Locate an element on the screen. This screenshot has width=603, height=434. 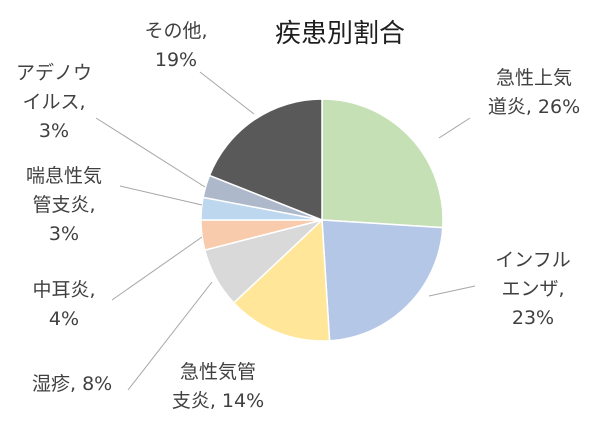
chart-title: 疾患別割合 is located at coordinates (340, 34).